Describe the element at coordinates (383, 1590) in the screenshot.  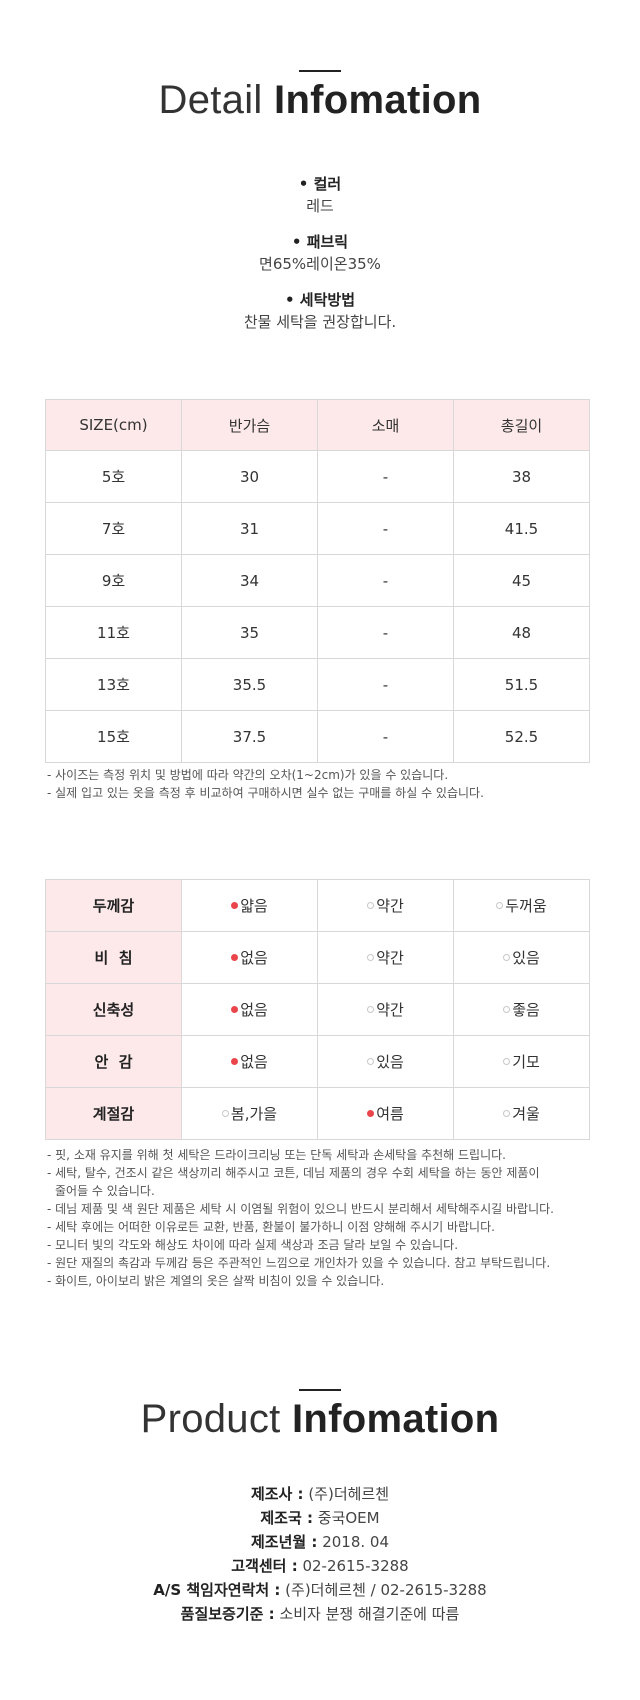
I see `product-line-value: (주)더헤르첸 / 02-2615-3288` at that location.